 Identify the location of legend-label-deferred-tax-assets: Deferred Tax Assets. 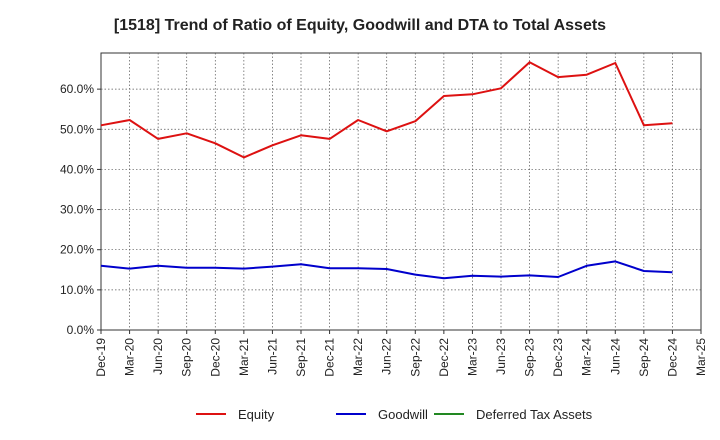
(534, 414).